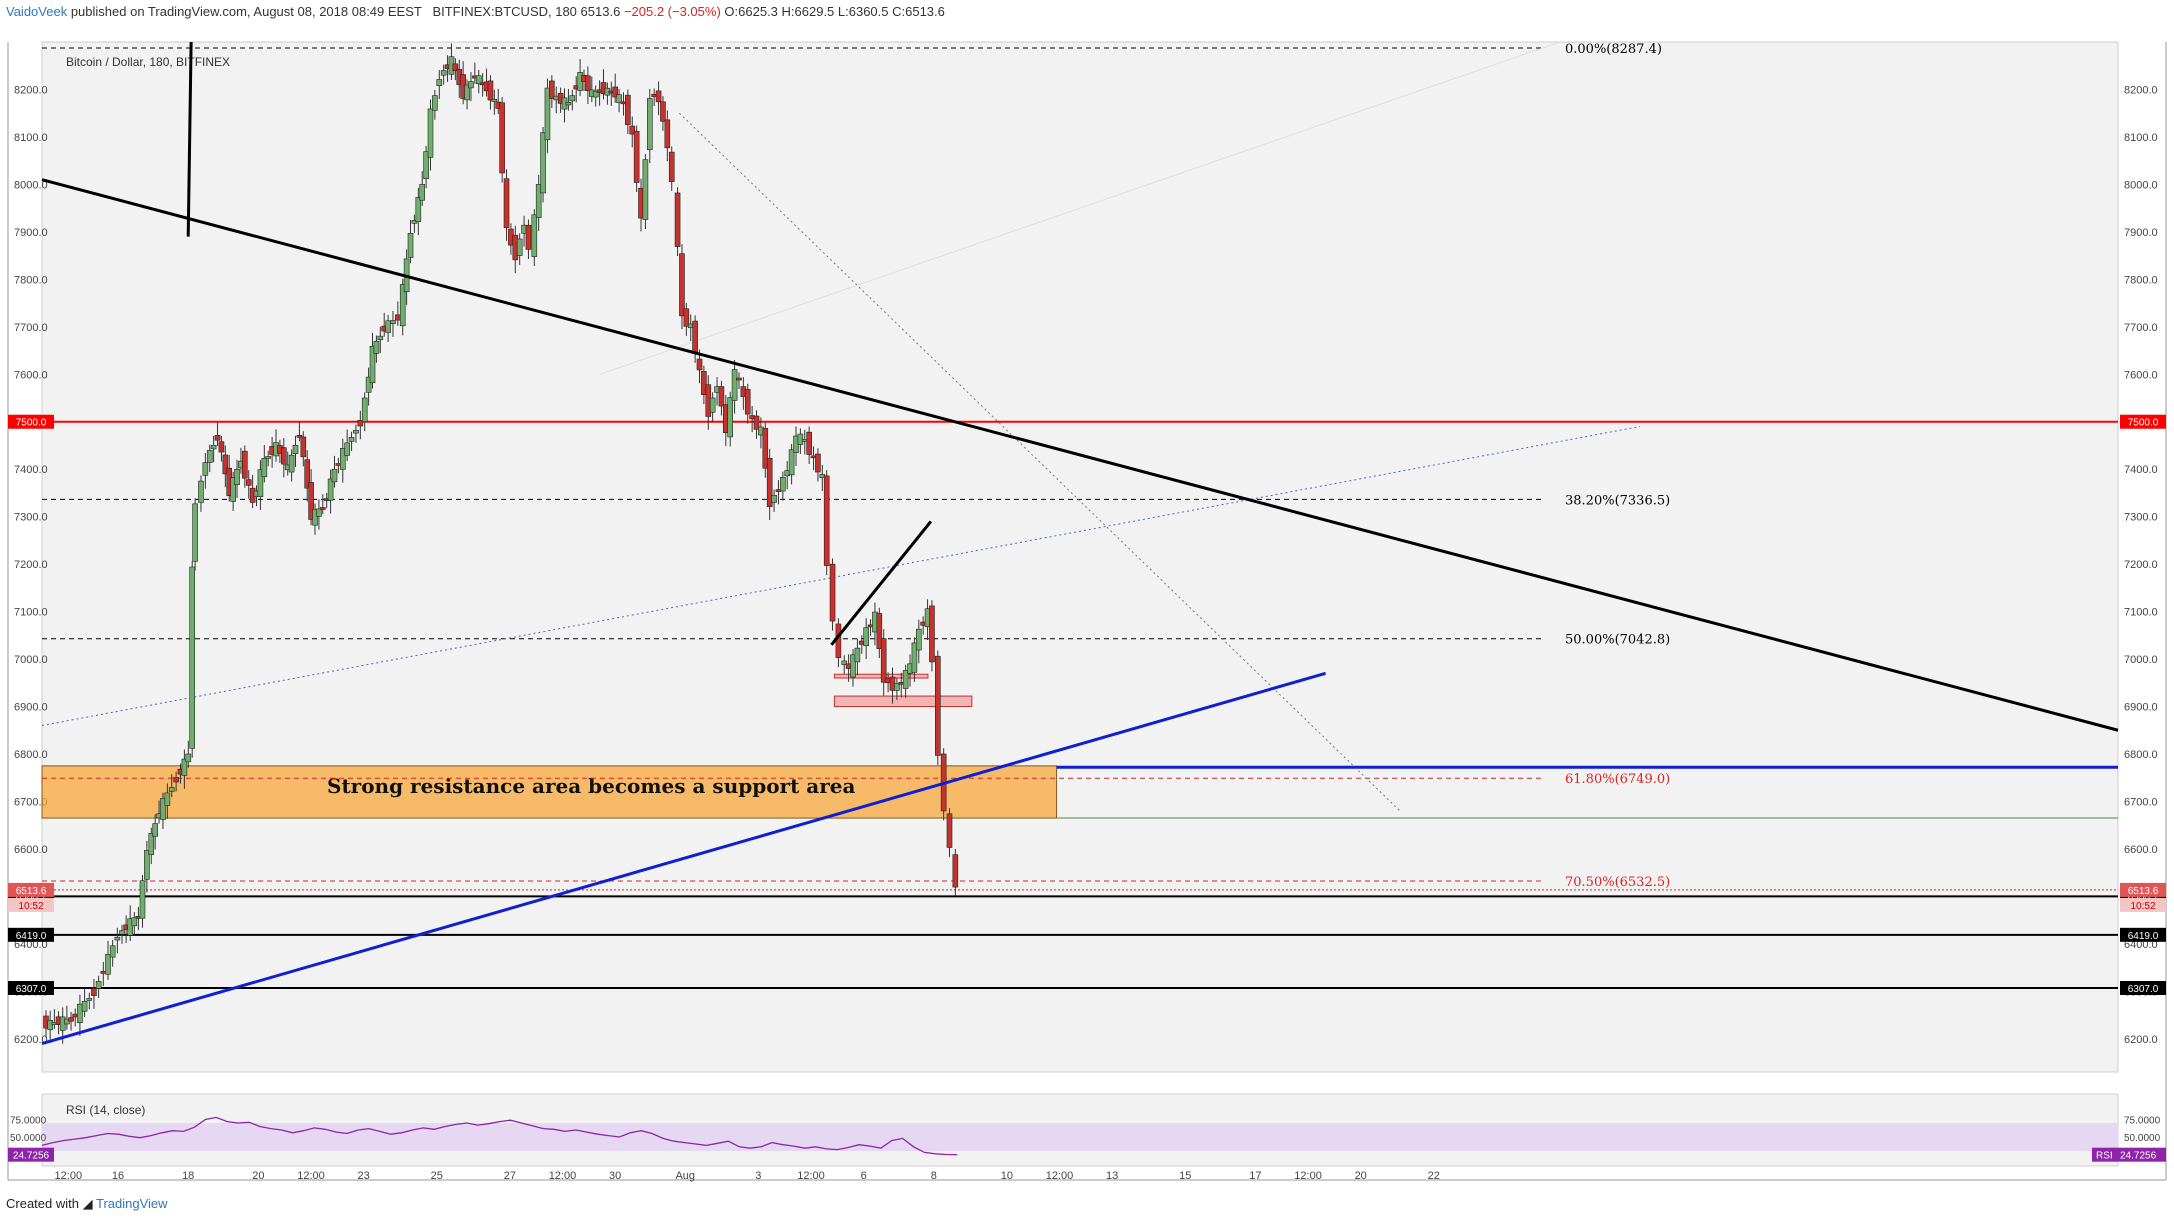 The width and height of the screenshot is (2174, 1221). I want to click on y-tick-label-right: 8000.0, so click(2141, 185).